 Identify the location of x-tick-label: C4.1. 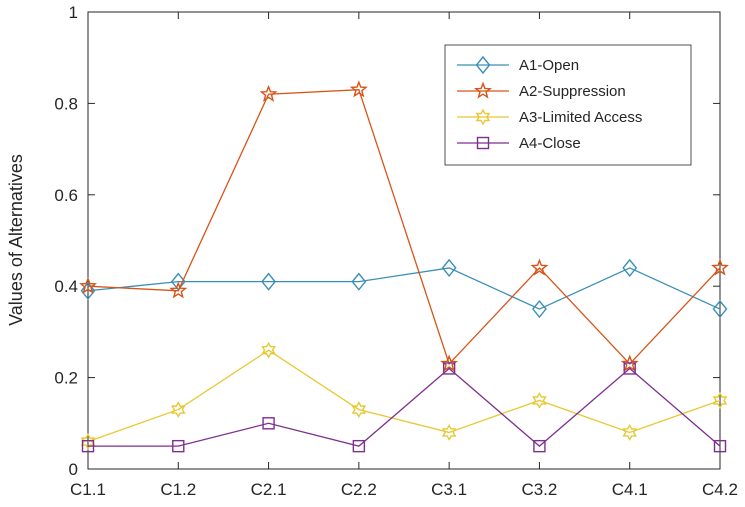
(630, 489).